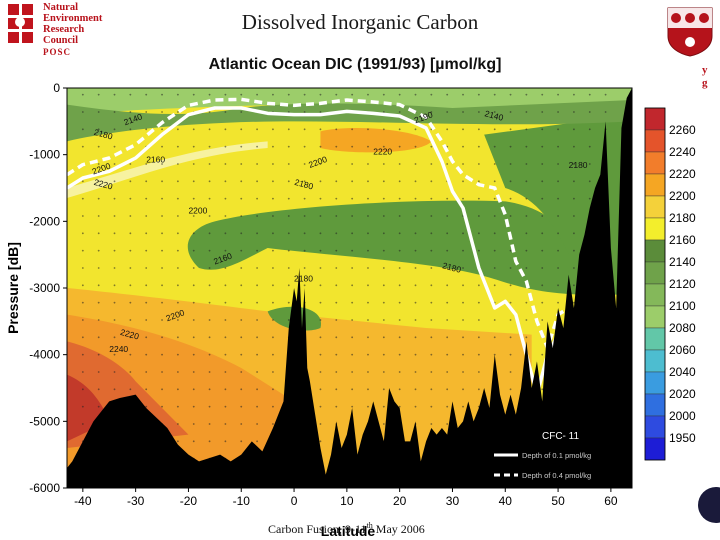 This screenshot has height=540, width=720. Describe the element at coordinates (44, 155) in the screenshot. I see `y-tick-label: -1000` at that location.